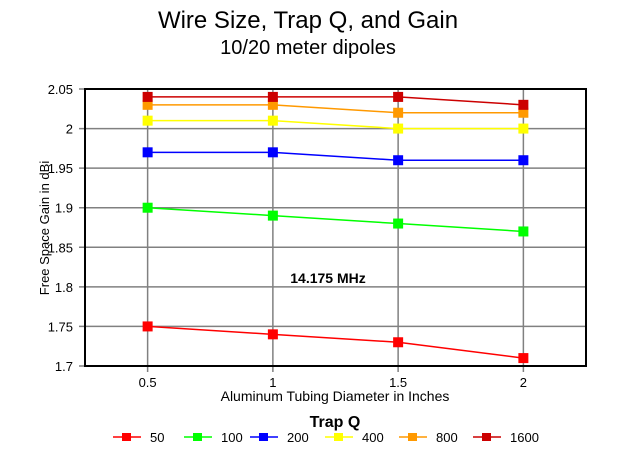  I want to click on legend: 50 100 200 400 800 1600, so click(326, 437).